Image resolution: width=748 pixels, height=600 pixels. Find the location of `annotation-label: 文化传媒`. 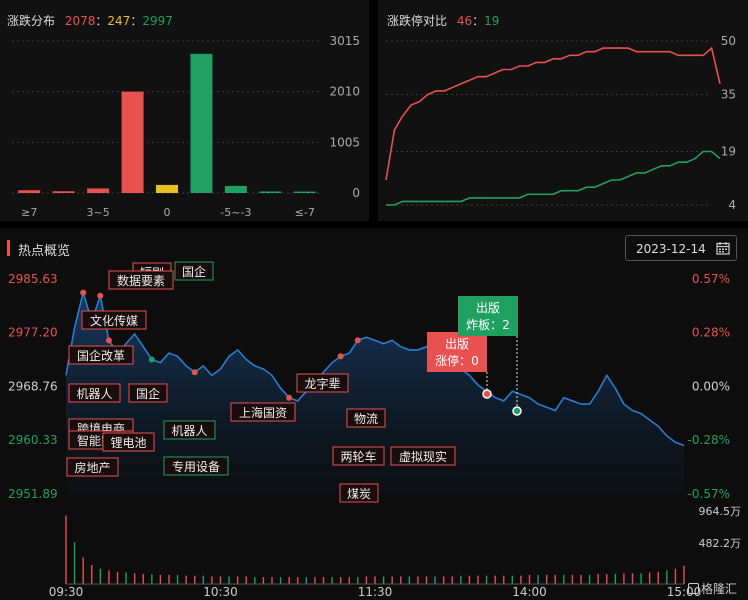

annotation-label: 文化传媒 is located at coordinates (114, 320).